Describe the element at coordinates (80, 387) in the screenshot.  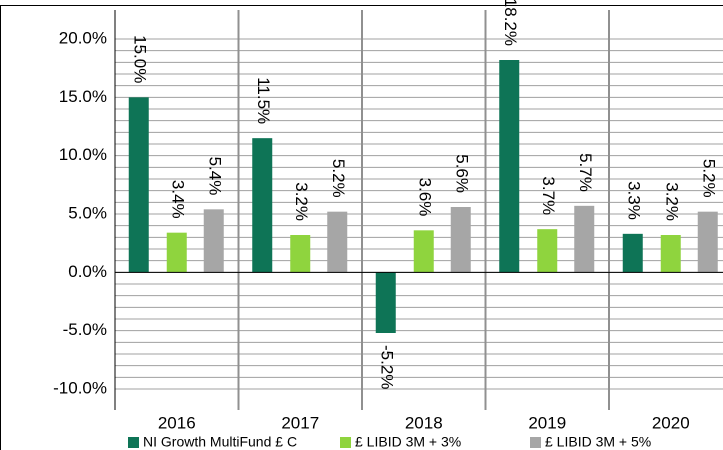
I see `y-tick-label: -10.0%` at that location.